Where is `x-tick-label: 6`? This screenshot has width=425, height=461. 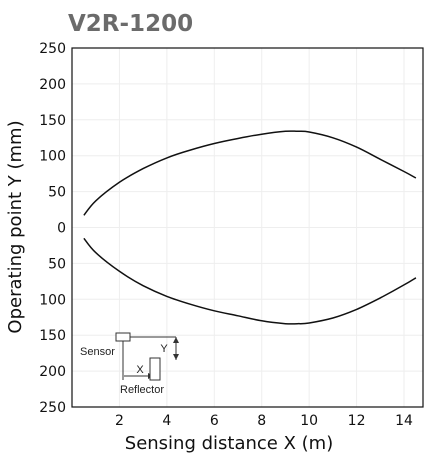 x-tick-label: 6 is located at coordinates (214, 421).